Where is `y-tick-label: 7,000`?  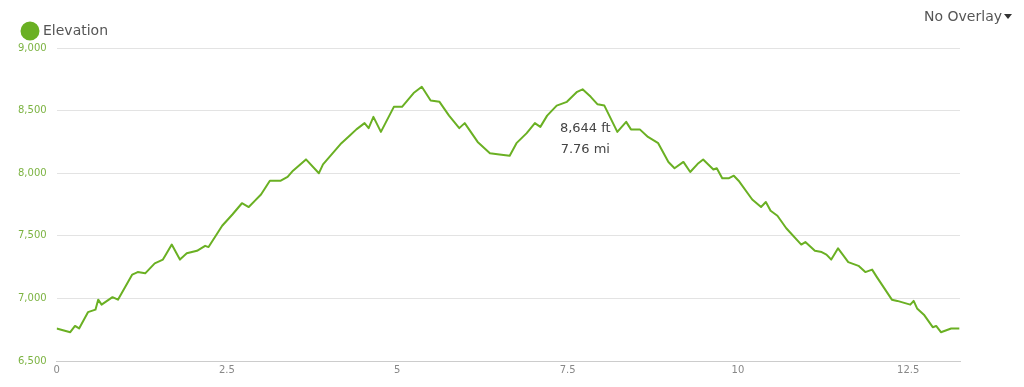 y-tick-label: 7,000 is located at coordinates (32, 297).